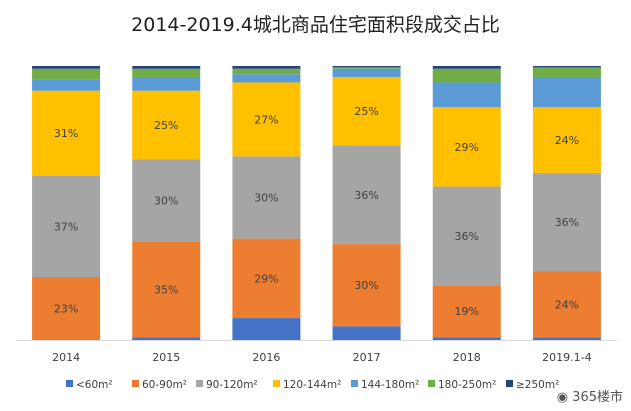 This screenshot has height=411, width=631. I want to click on x-tick-label: 2015, so click(166, 357).